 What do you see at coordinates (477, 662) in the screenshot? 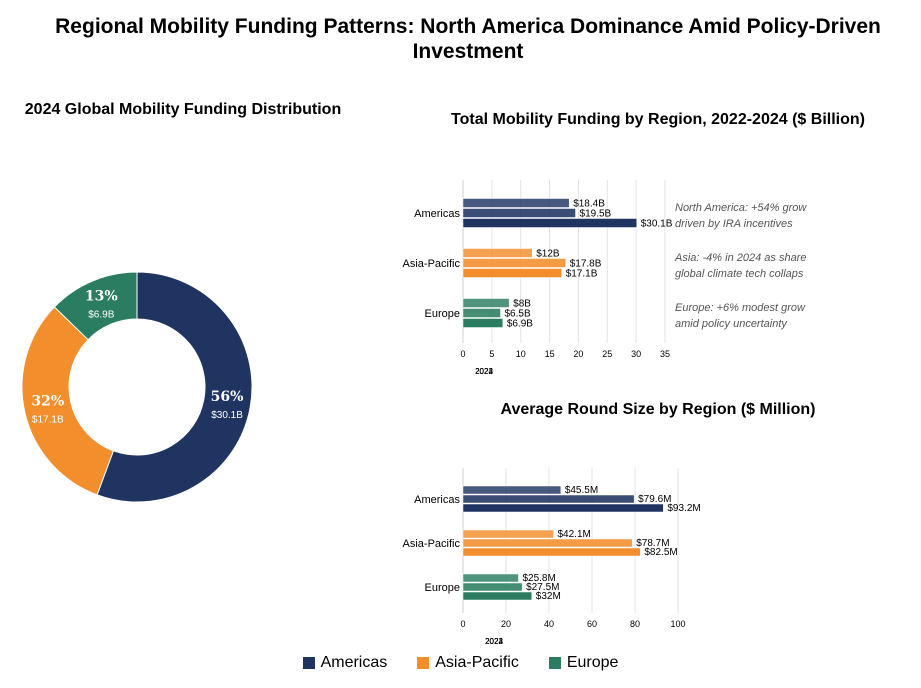
I see `legend-label-asia-pacific: Asia-Pacific` at bounding box center [477, 662].